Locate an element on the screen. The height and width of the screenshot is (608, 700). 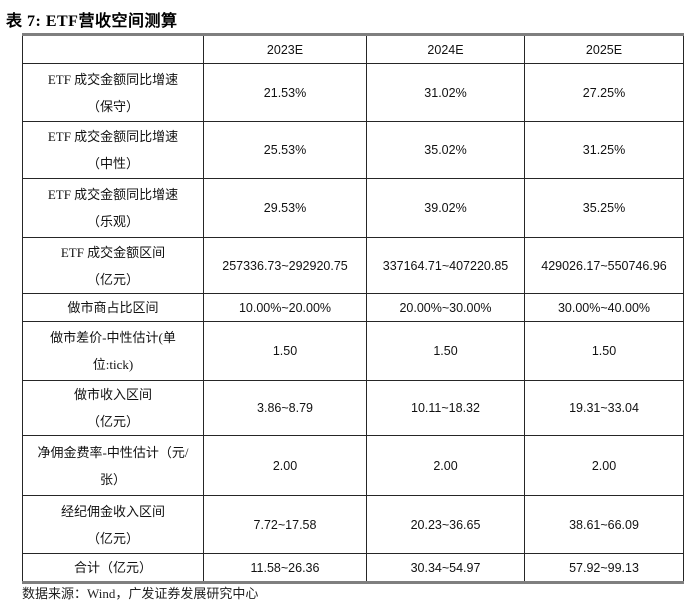
row-label-line: 净佣金费率-中性估计（元/ is located at coordinates (113, 452).